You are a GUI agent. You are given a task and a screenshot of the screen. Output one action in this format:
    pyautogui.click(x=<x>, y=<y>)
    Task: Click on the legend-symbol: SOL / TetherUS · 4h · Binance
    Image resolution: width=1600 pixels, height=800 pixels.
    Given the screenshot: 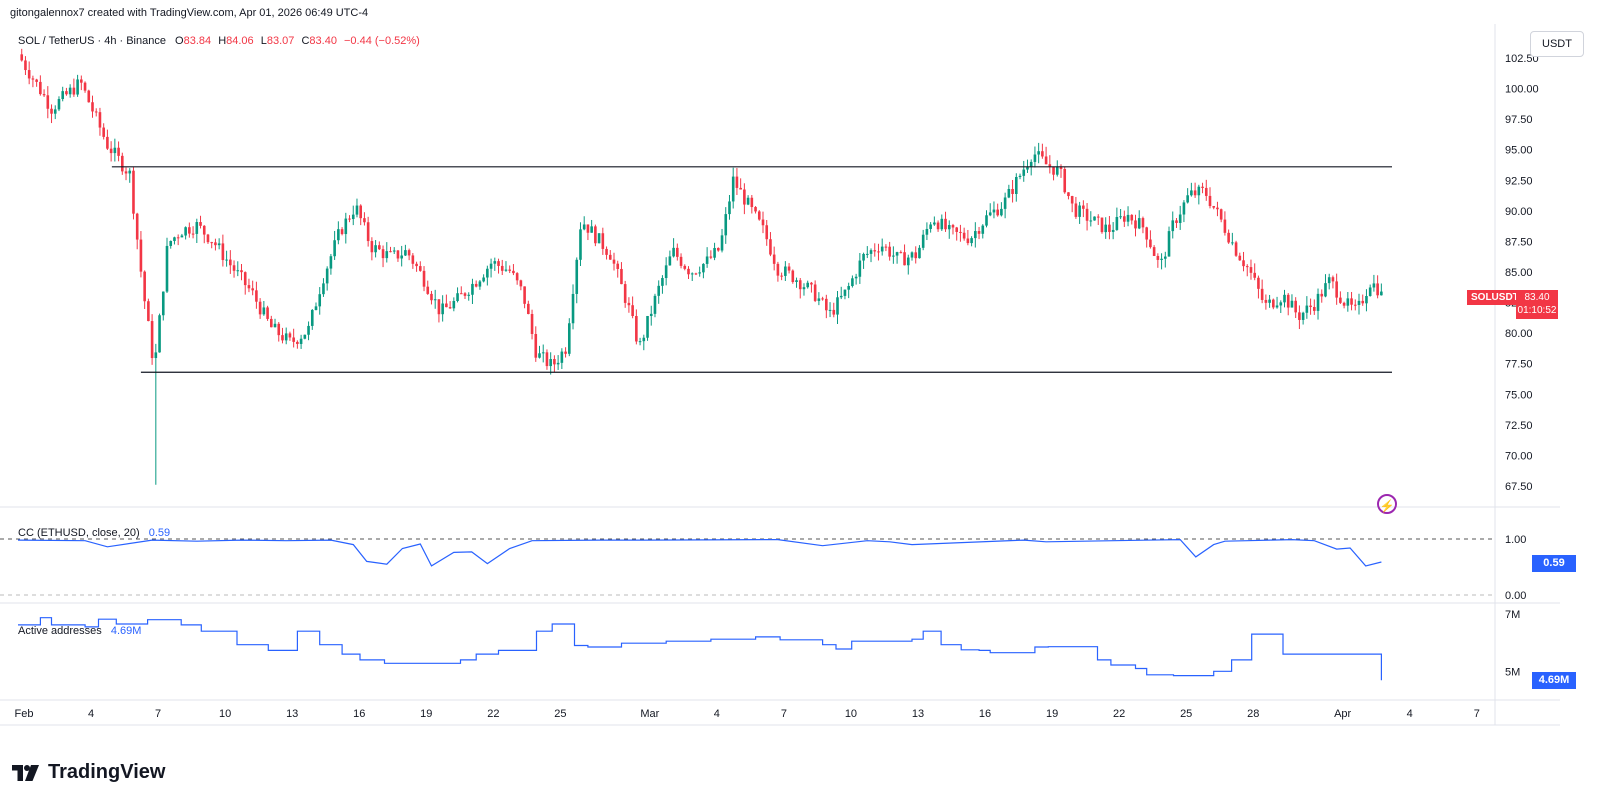 What is the action you would take?
    pyautogui.click(x=92, y=41)
    